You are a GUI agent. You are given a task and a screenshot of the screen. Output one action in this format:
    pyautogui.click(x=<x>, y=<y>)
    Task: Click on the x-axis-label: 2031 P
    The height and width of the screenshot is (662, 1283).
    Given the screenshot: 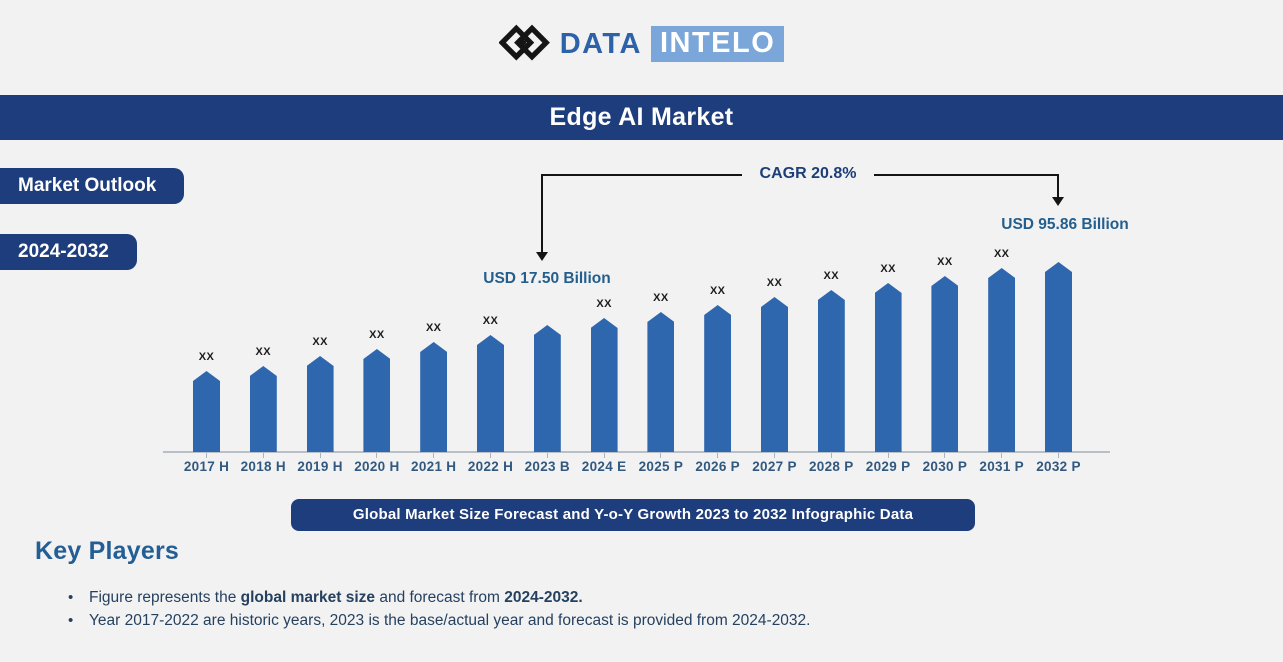 What is the action you would take?
    pyautogui.click(x=1001, y=466)
    